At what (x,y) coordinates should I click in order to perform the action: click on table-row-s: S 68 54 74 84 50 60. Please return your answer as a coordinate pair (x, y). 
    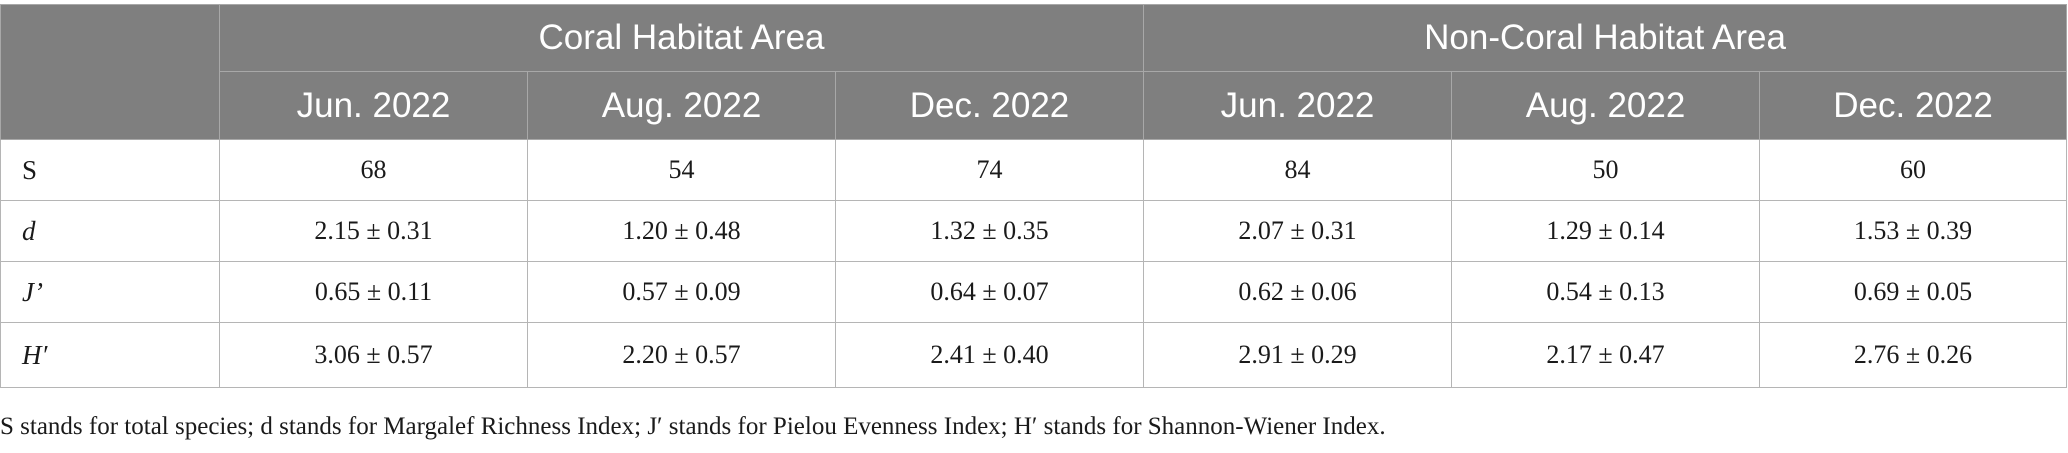
    Looking at the image, I should click on (1034, 170).